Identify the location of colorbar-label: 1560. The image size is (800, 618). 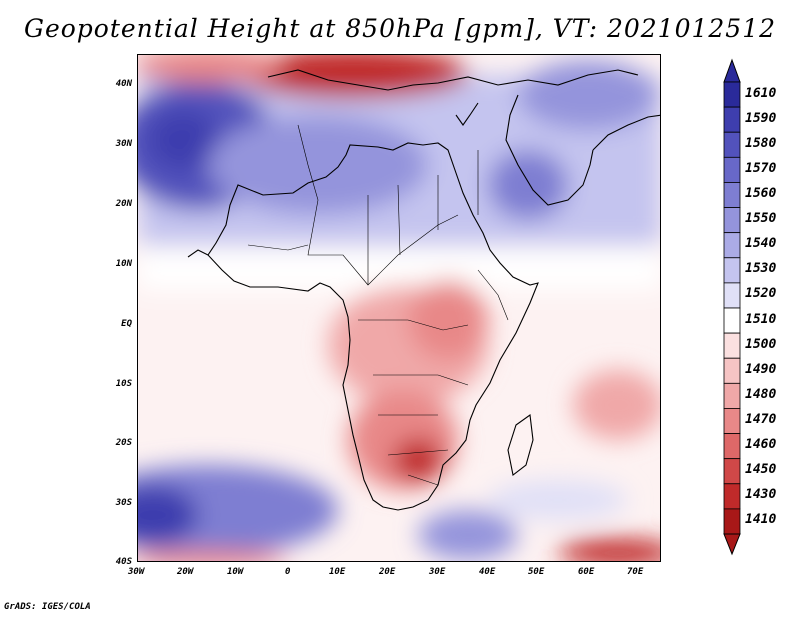
(761, 193).